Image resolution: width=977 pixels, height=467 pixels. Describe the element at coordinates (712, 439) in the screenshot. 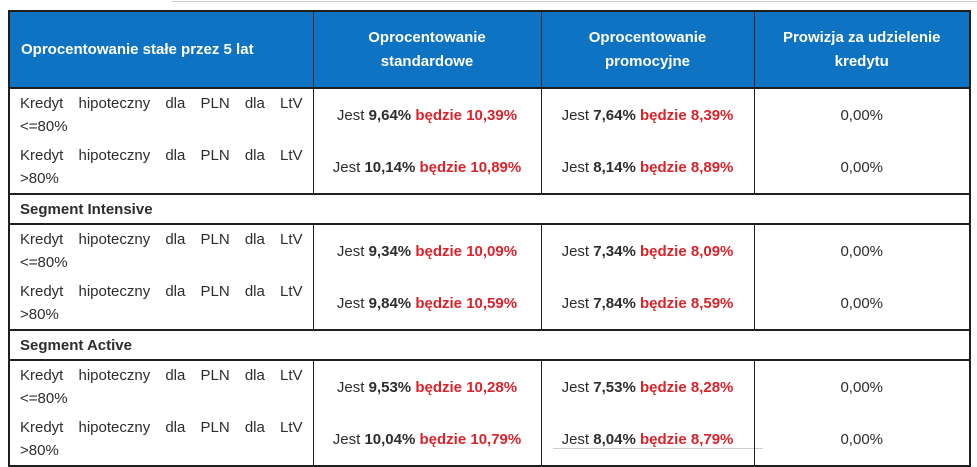

I see `rate-future-value: 8,79%` at that location.